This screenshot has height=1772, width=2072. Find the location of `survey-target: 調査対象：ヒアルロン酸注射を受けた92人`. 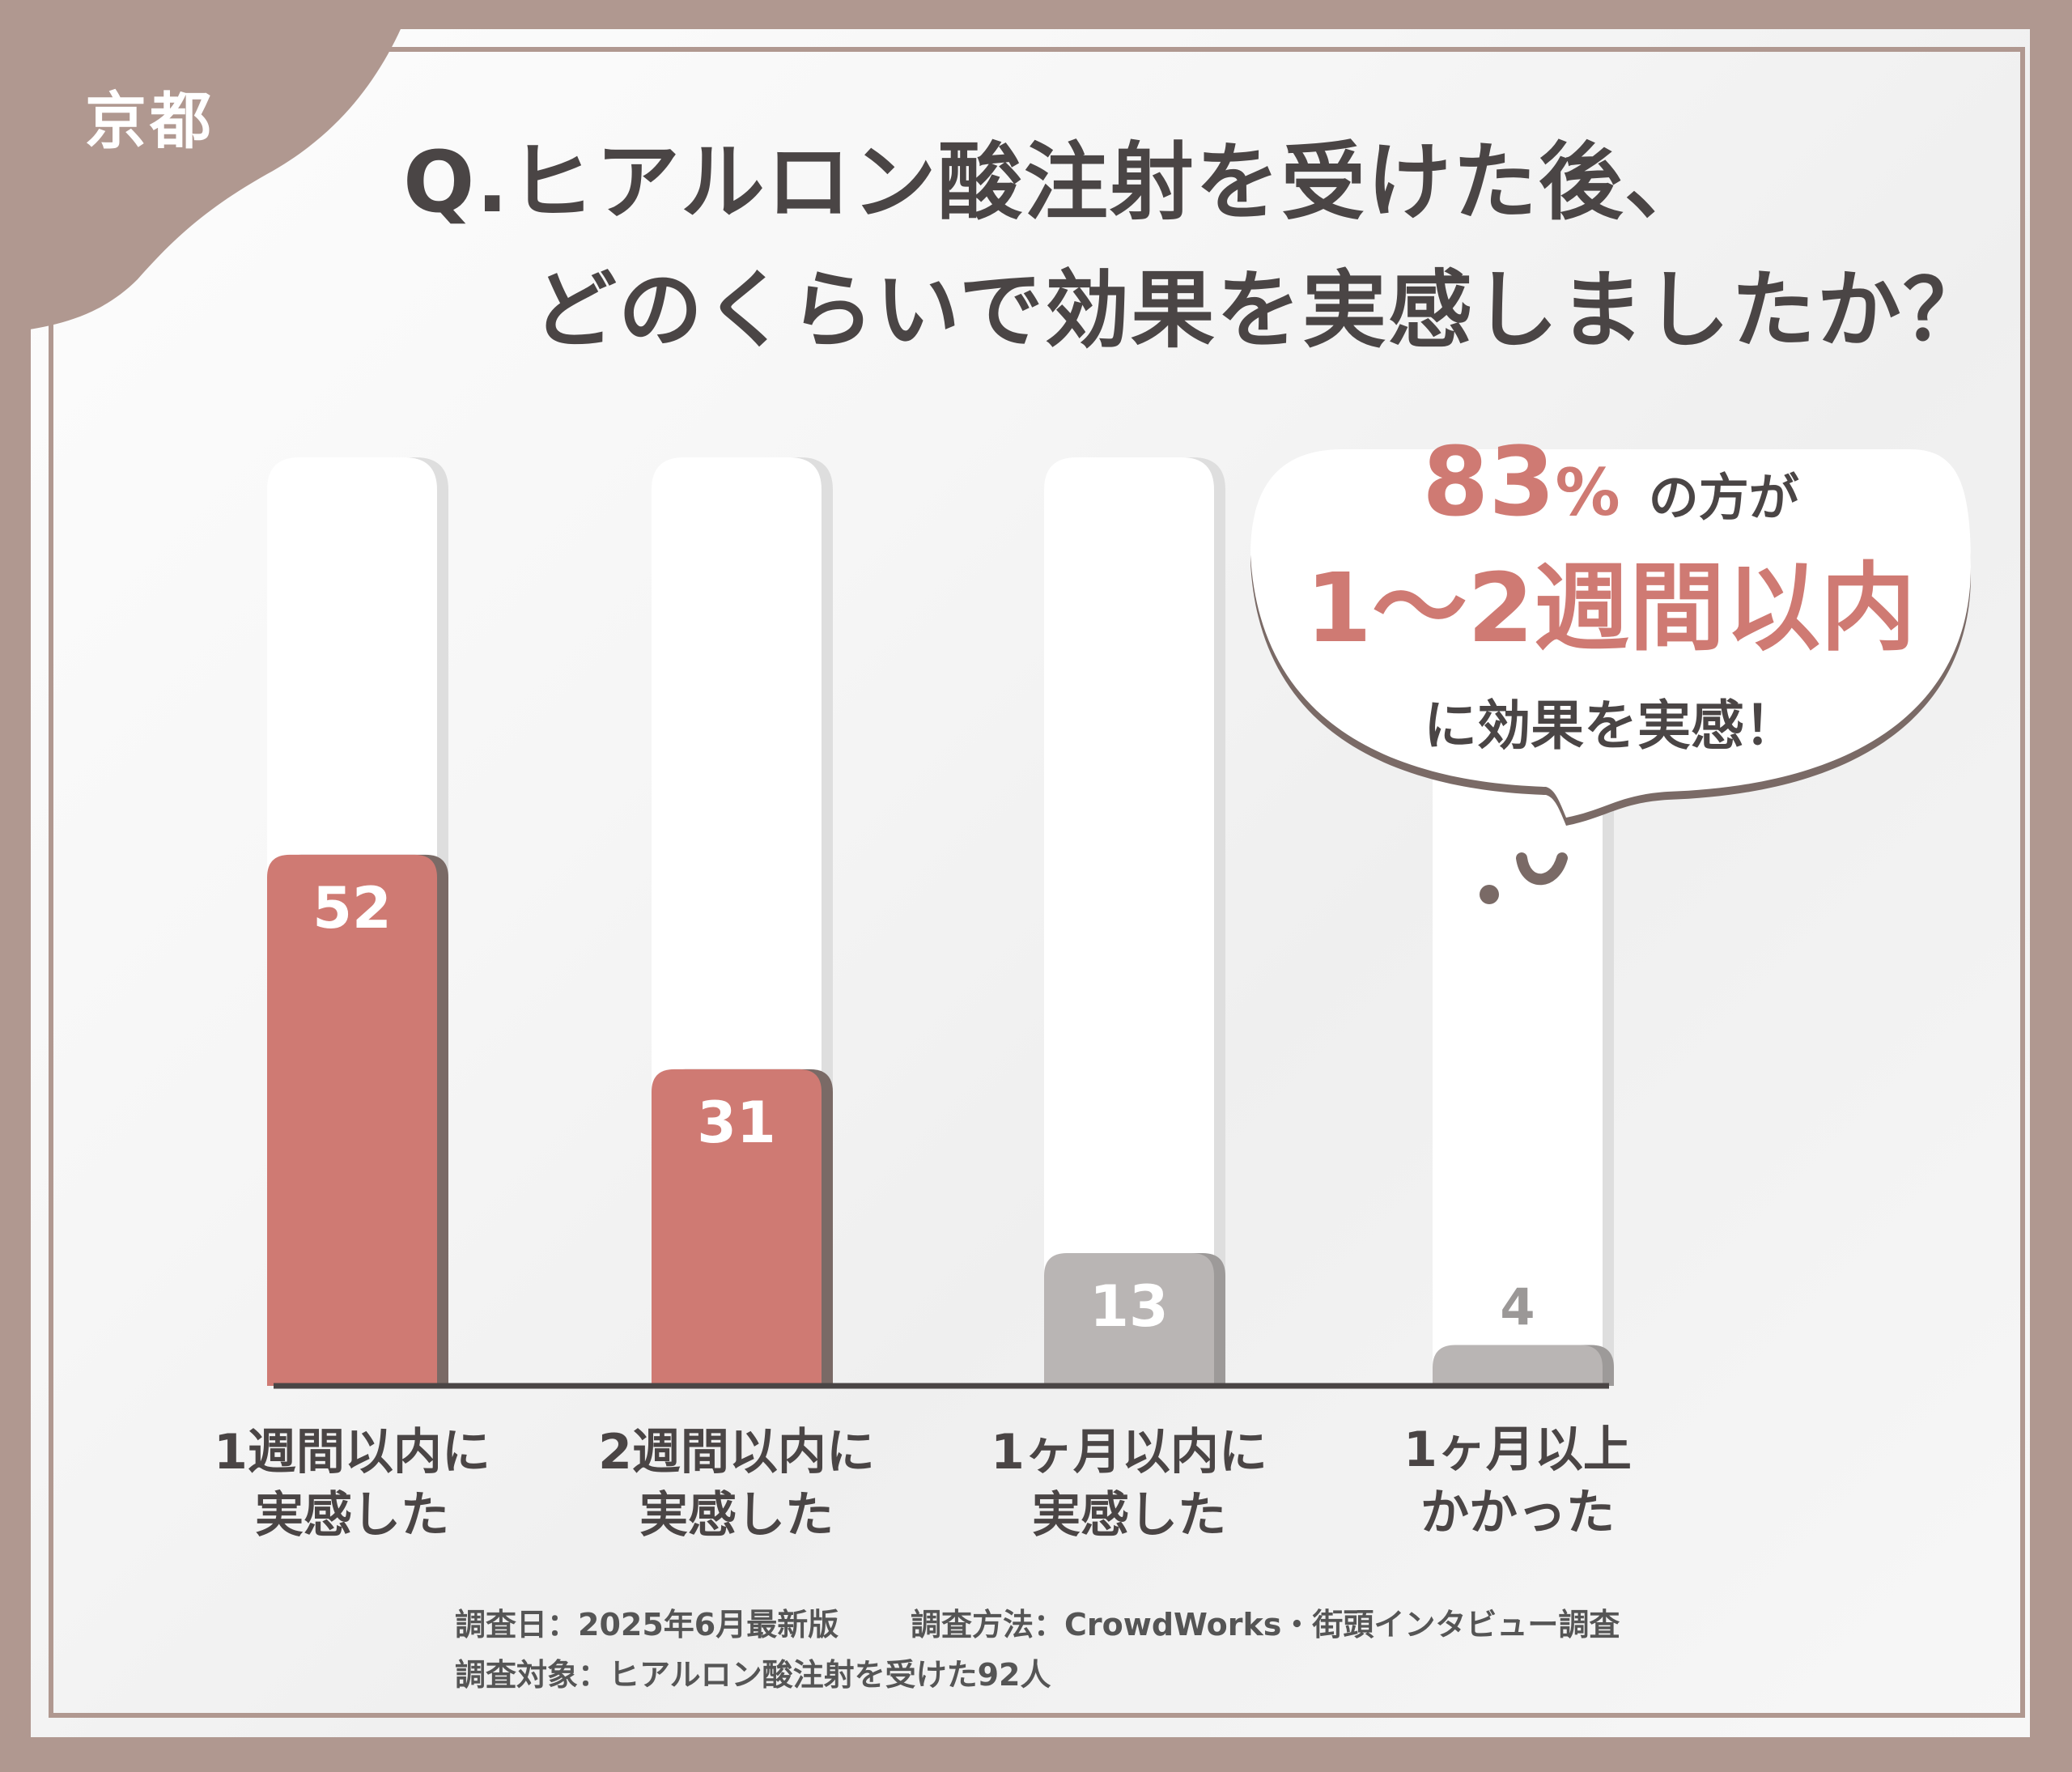

survey-target: 調査対象：ヒアルロン酸注射を受けた92人 is located at coordinates (753, 1675).